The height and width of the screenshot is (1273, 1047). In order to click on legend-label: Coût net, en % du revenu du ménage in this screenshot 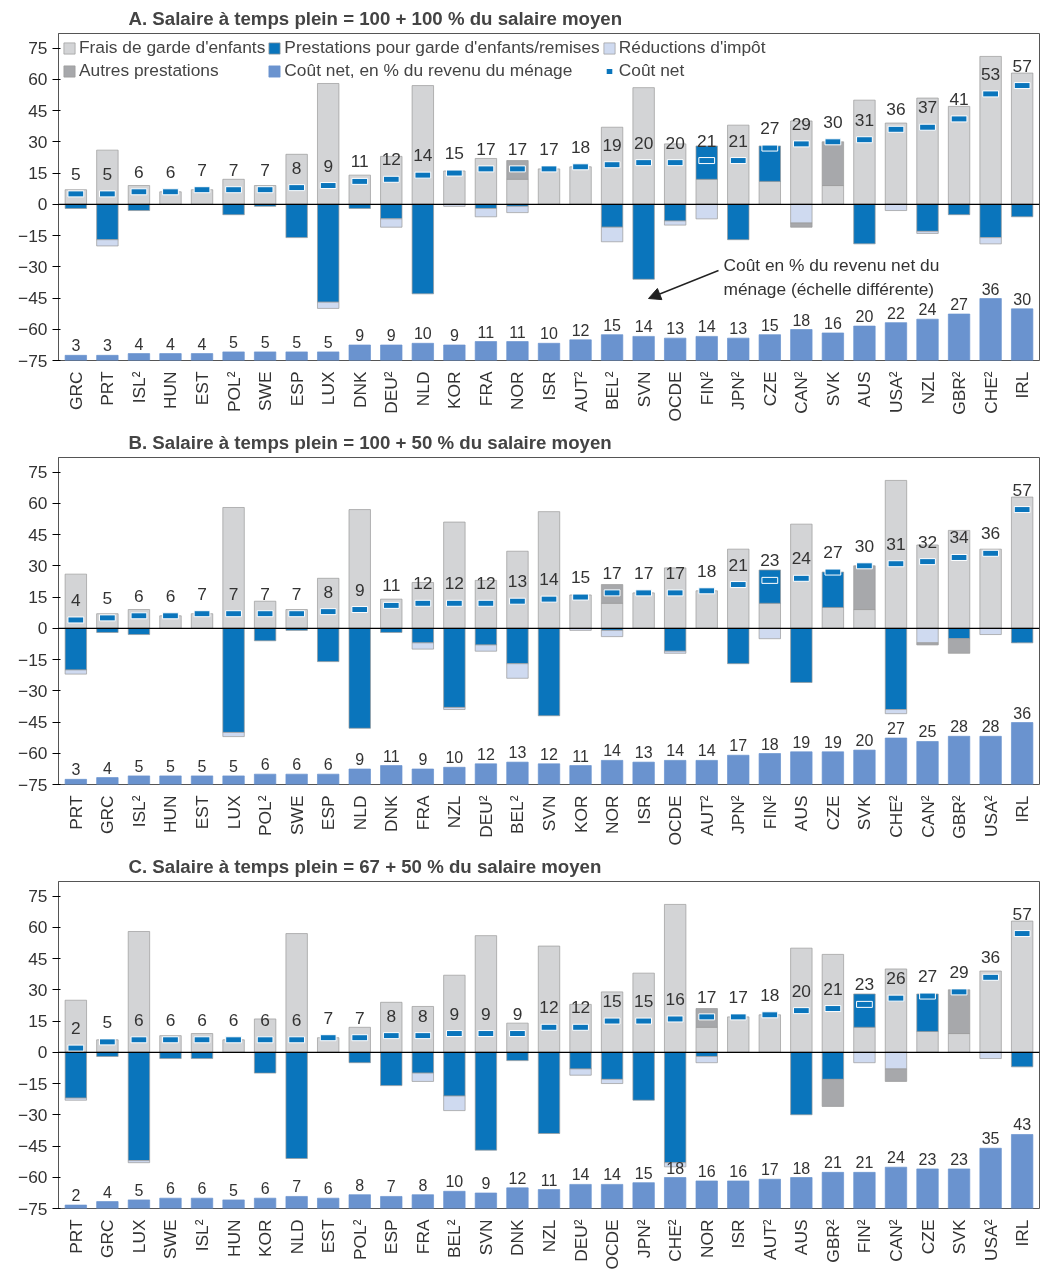, I will do `click(428, 70)`.